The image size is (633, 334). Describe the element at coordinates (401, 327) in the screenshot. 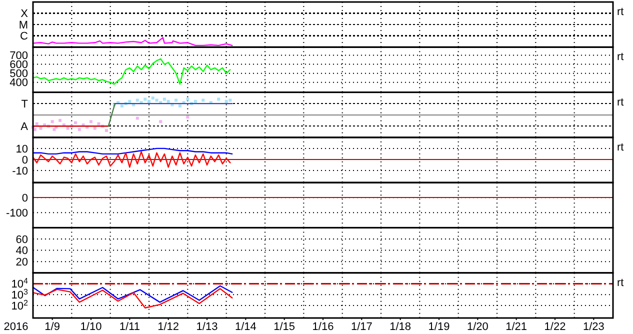

I see `x-tick-label: 1/18` at that location.